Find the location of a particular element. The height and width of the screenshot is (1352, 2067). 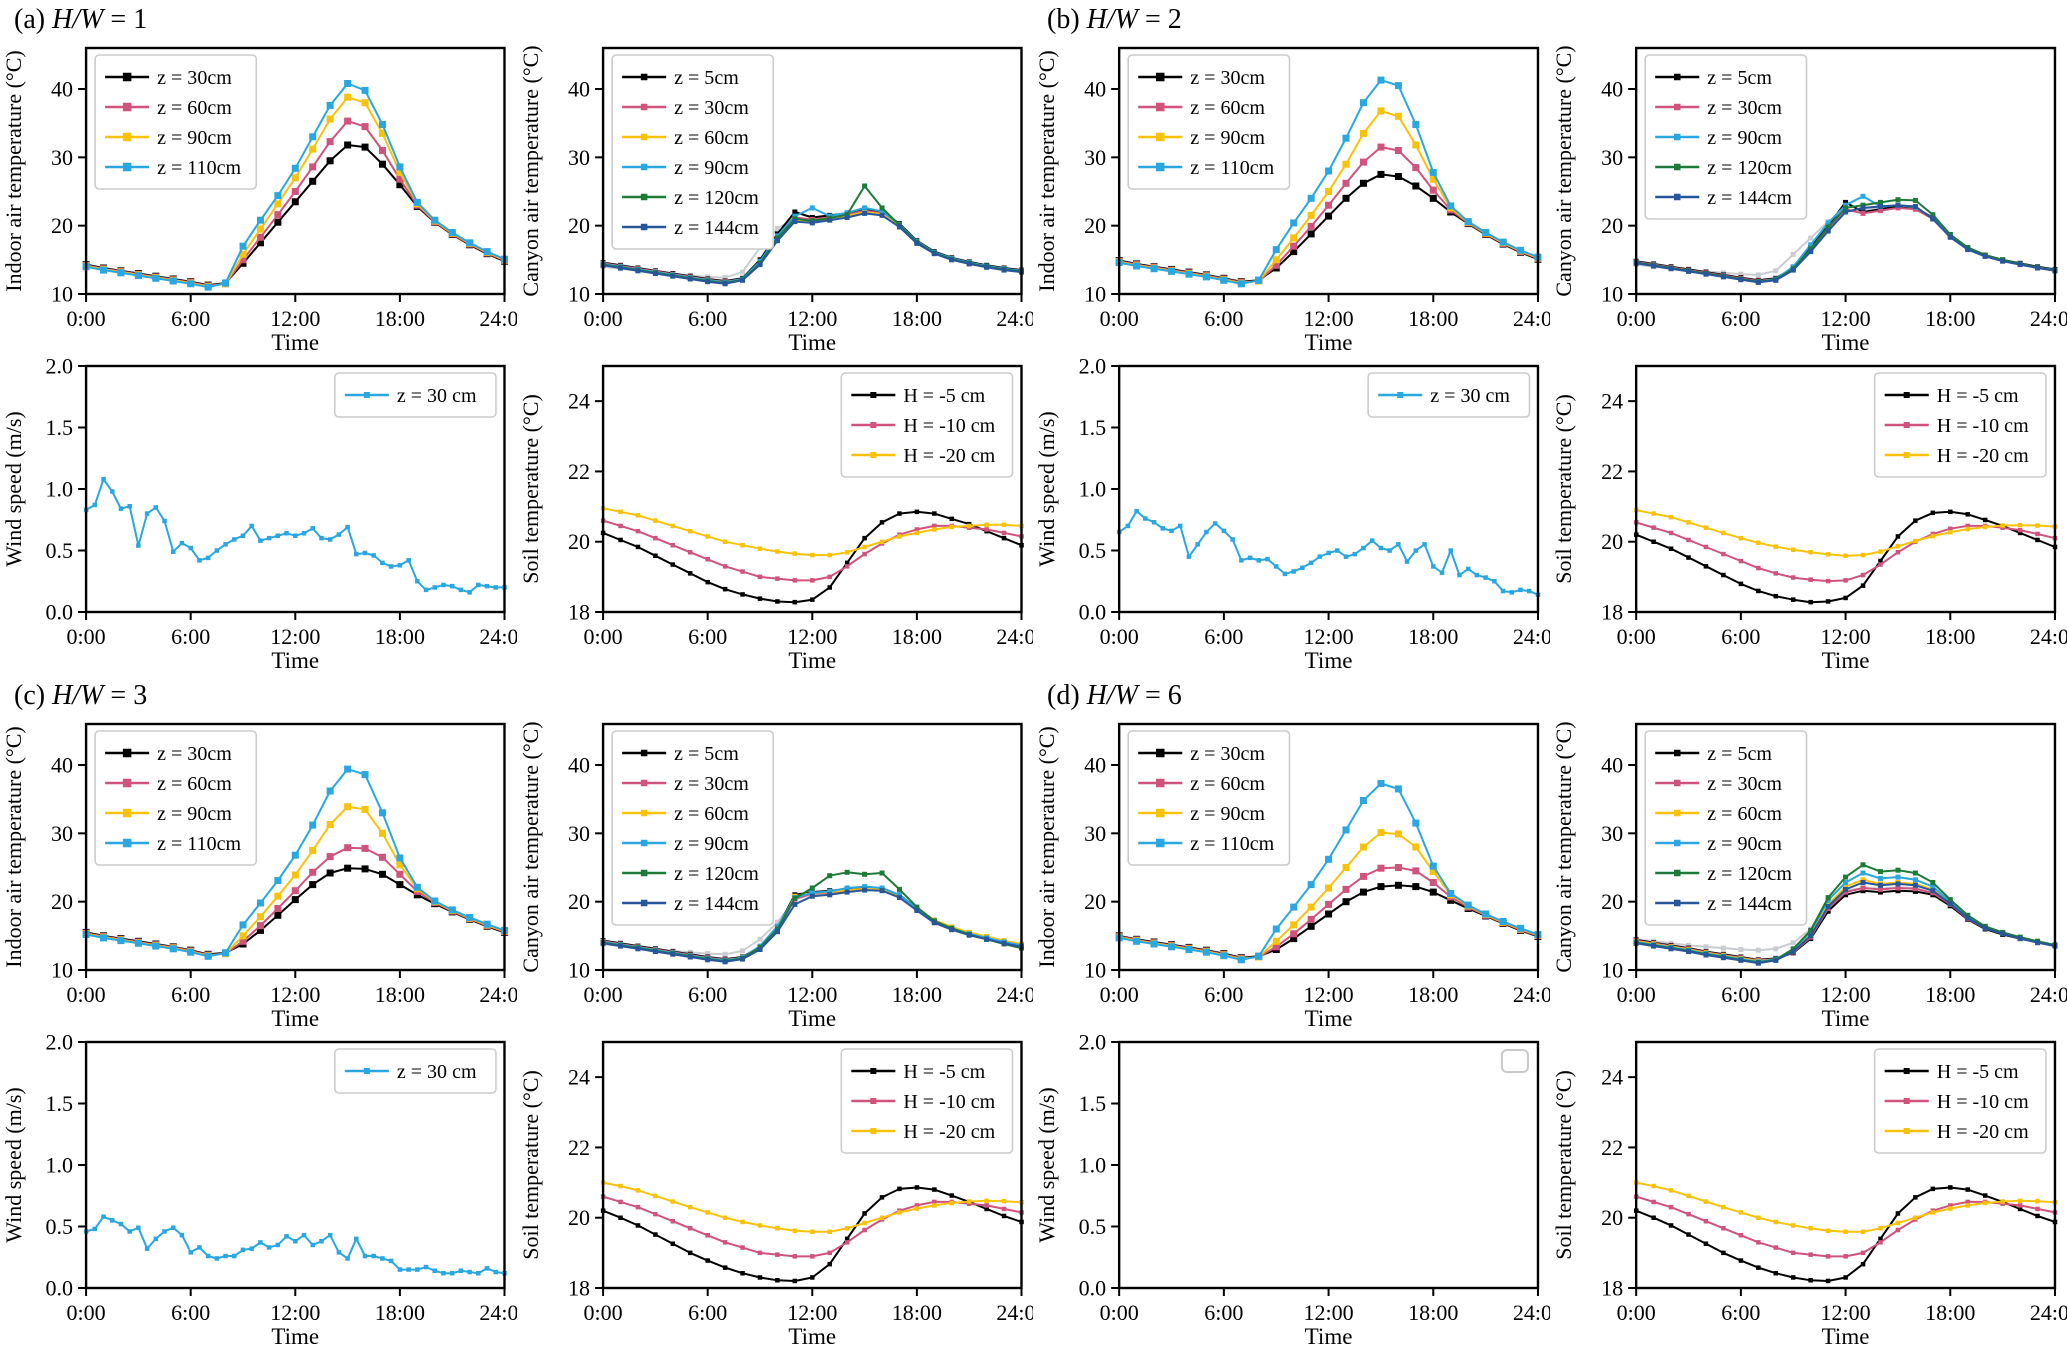

svg-text: z = 120cm is located at coordinates (1749, 874).